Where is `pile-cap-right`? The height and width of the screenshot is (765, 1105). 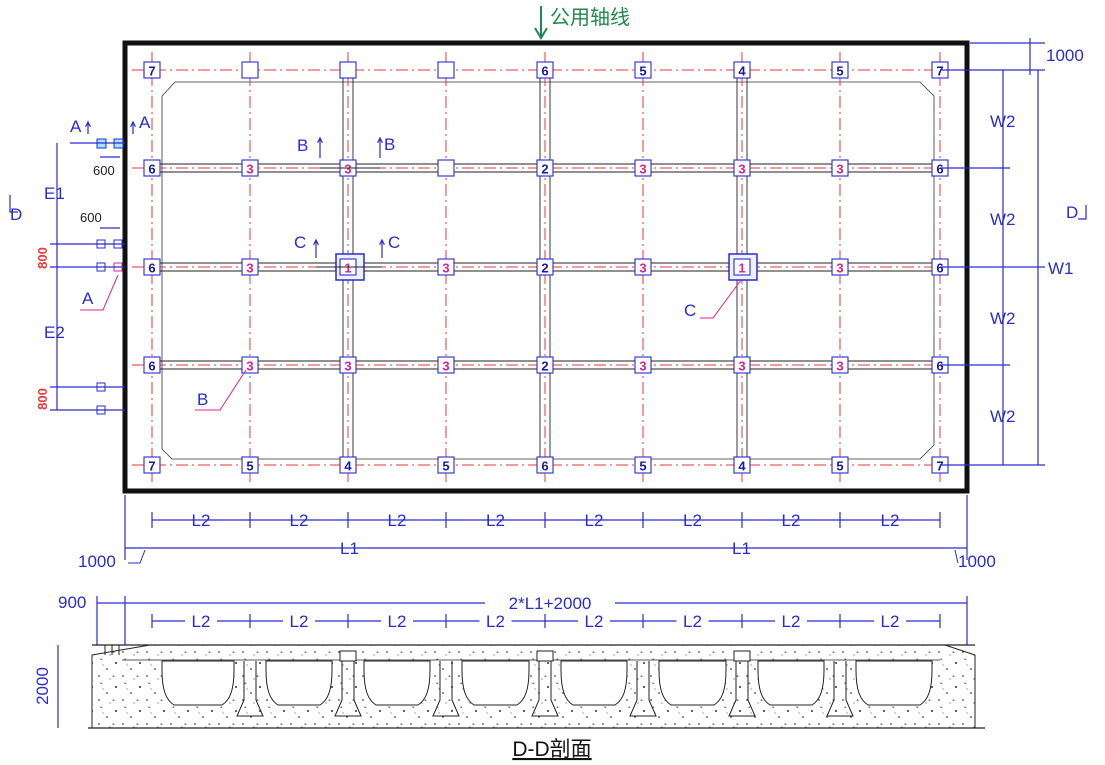
pile-cap-right is located at coordinates (743, 267).